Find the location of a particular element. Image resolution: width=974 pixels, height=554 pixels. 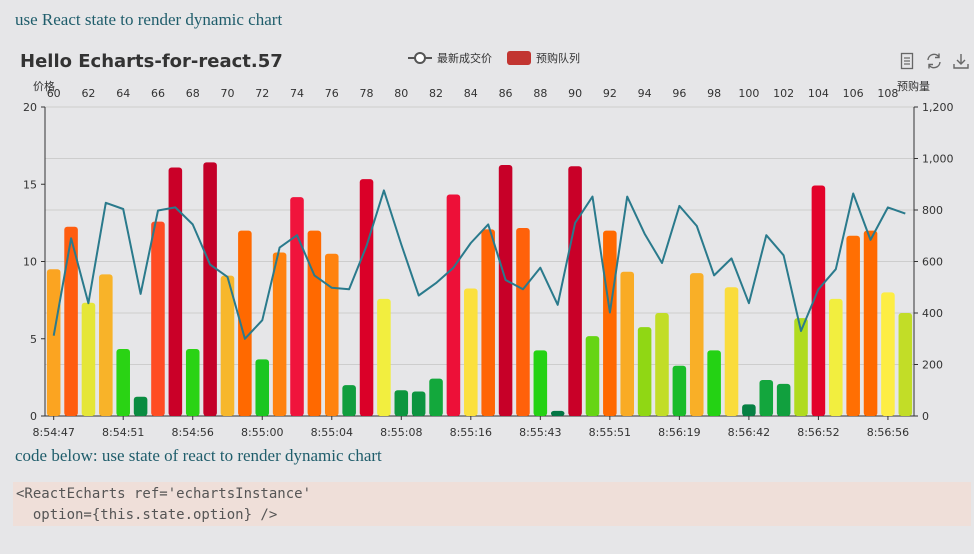

x-bottom-tick-label: 8:56:19 is located at coordinates (679, 432).